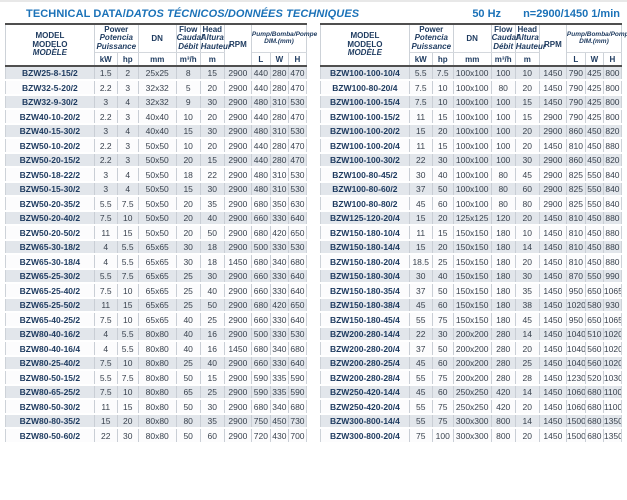  What do you see at coordinates (576, 334) in the screenshot?
I see `cell-dim-l: 1040` at bounding box center [576, 334].